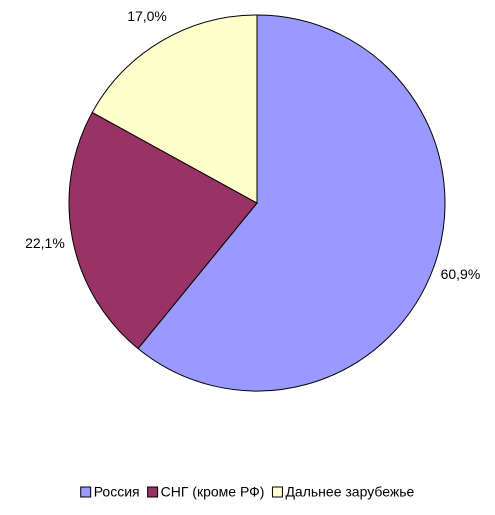  I want to click on legend: Россия СНГ (кроме РФ) Дальнее зарубежье, so click(247, 492).